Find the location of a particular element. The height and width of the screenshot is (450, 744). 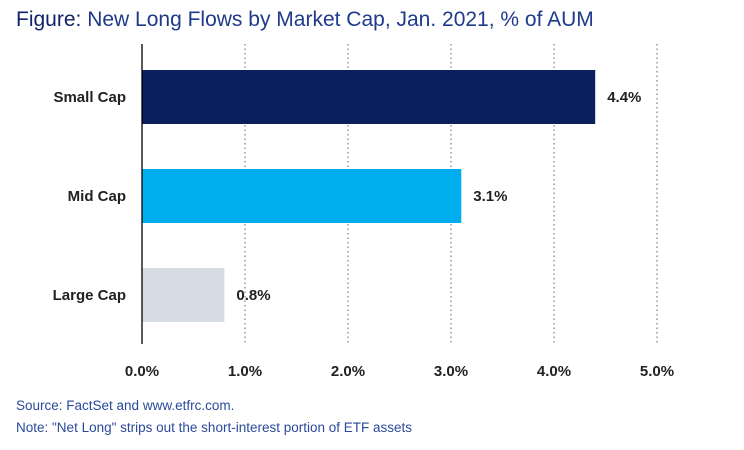

bar-mid-cap is located at coordinates (302, 196).